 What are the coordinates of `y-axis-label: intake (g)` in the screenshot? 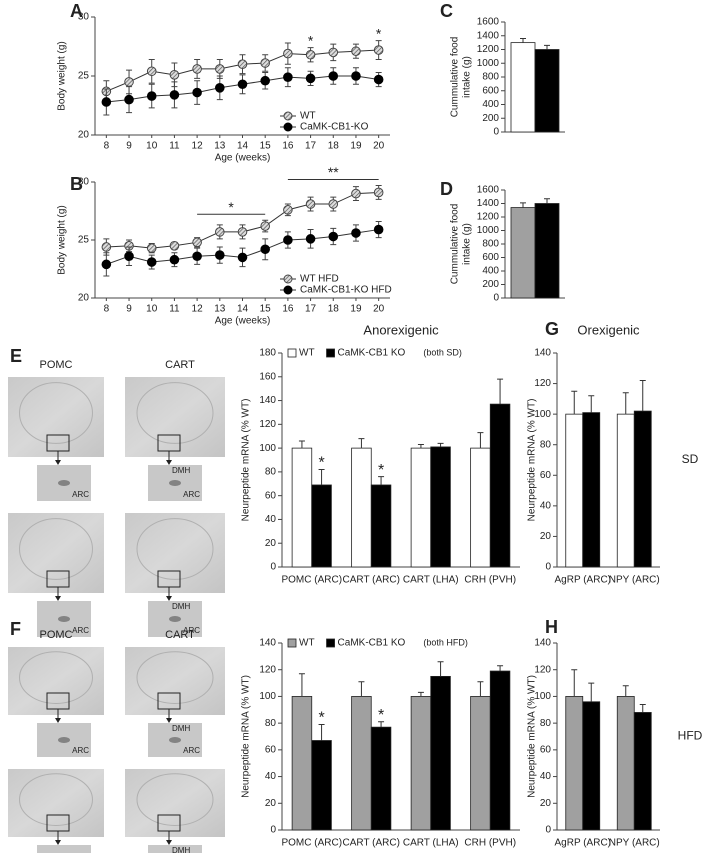 It's located at (467, 77).